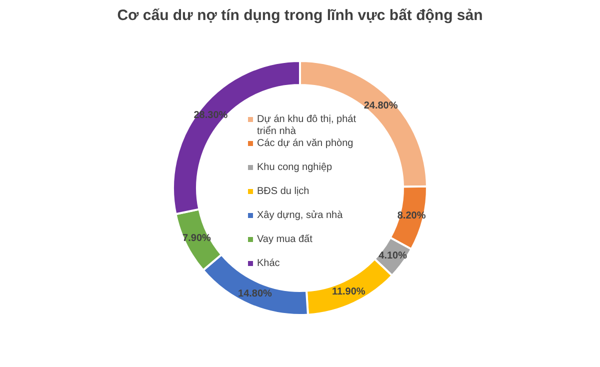  What do you see at coordinates (300, 15) in the screenshot?
I see `chart-title: Cơ cấu dư nợ tín dụng trong lĩnh vực bất động sản` at bounding box center [300, 15].